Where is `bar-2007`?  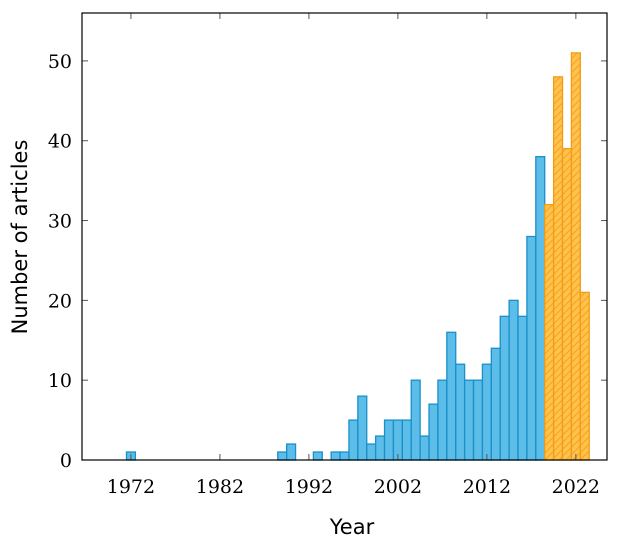 bar-2007 is located at coordinates (442, 420).